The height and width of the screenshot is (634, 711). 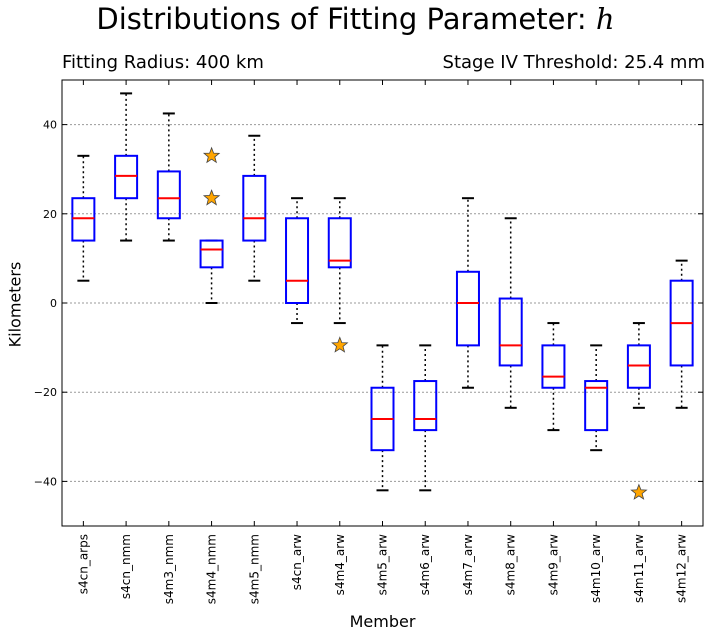 What do you see at coordinates (126, 566) in the screenshot?
I see `x-tick-label: s4cn_nmm` at bounding box center [126, 566].